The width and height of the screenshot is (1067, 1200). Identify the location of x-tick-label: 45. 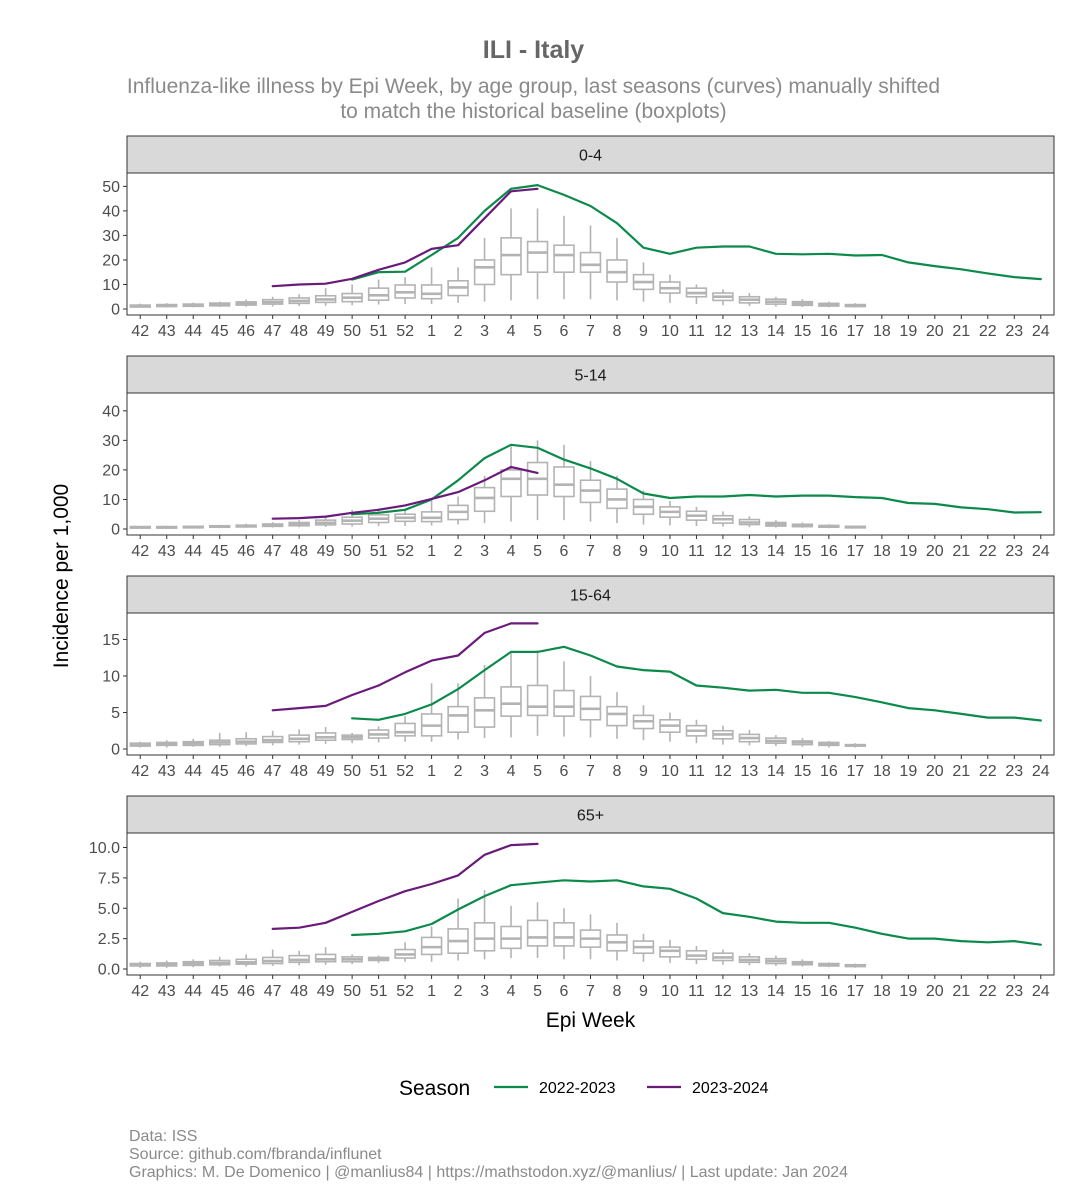
(220, 551).